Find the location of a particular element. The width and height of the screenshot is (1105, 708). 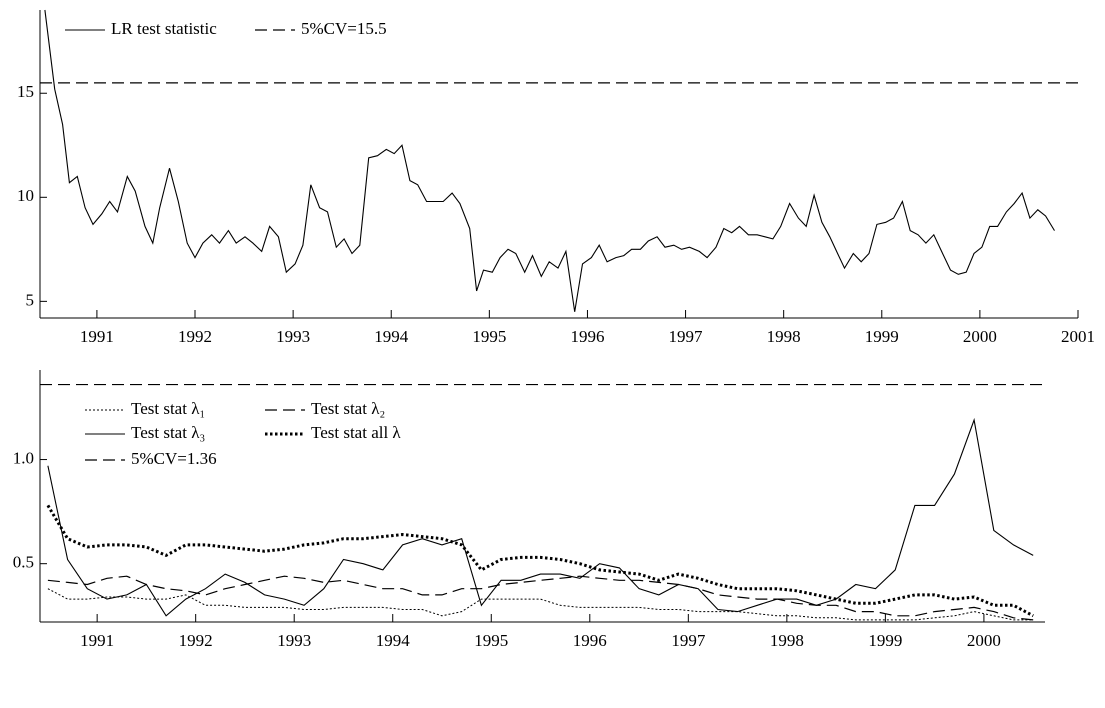

legend-label: Test stat λ₂ is located at coordinates (348, 408).